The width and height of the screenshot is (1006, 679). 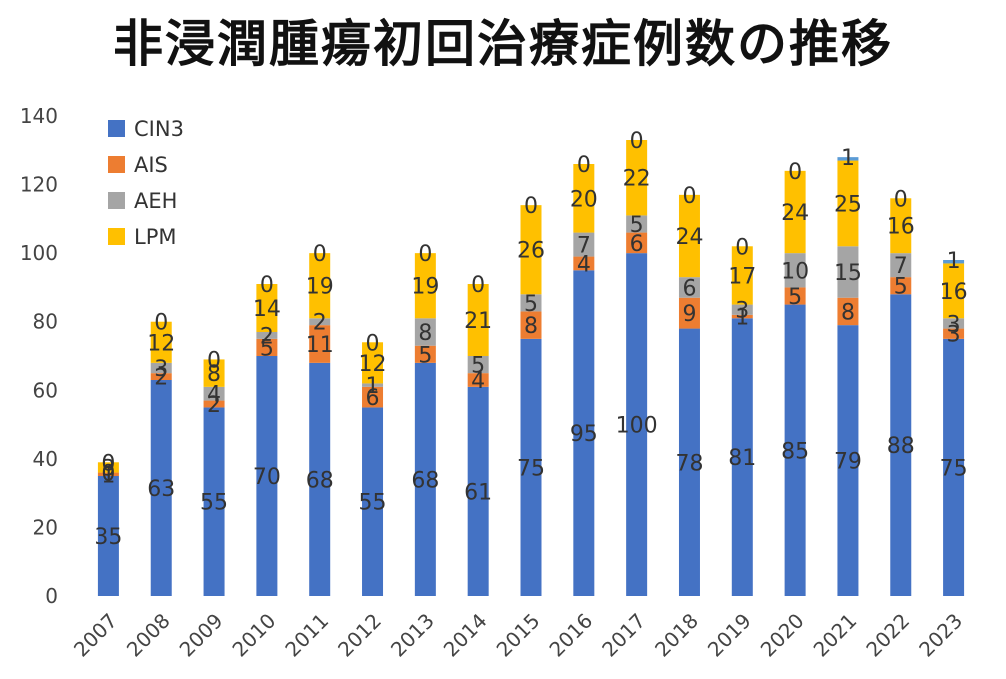 I want to click on data-label-aeh: 6, so click(x=689, y=288).